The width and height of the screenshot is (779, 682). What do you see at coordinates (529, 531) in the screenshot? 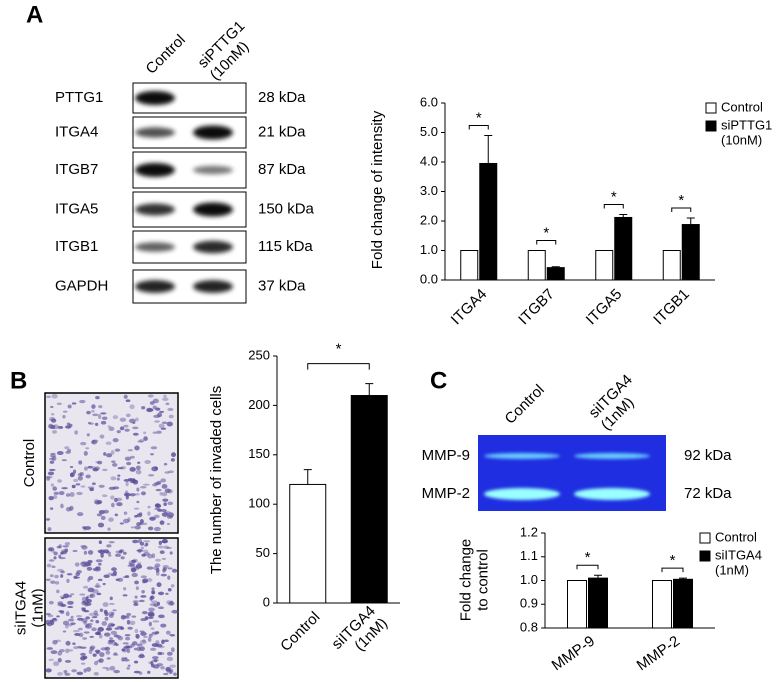
I see `y-tick-label: 1.2` at bounding box center [529, 531].